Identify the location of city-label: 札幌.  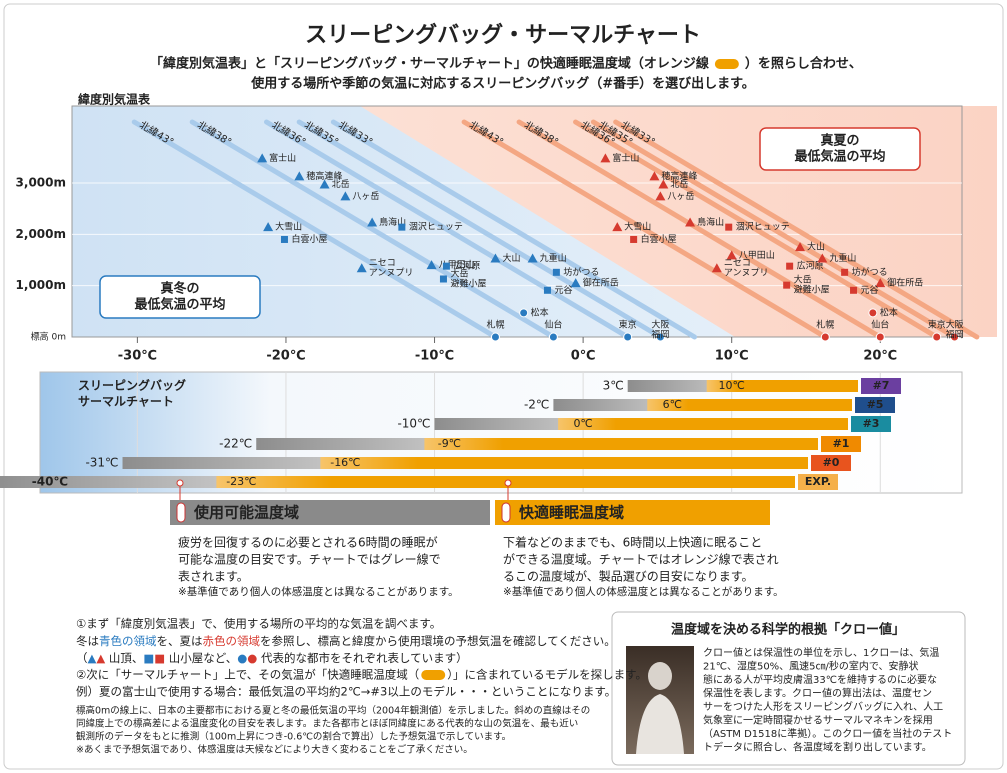
(825, 325).